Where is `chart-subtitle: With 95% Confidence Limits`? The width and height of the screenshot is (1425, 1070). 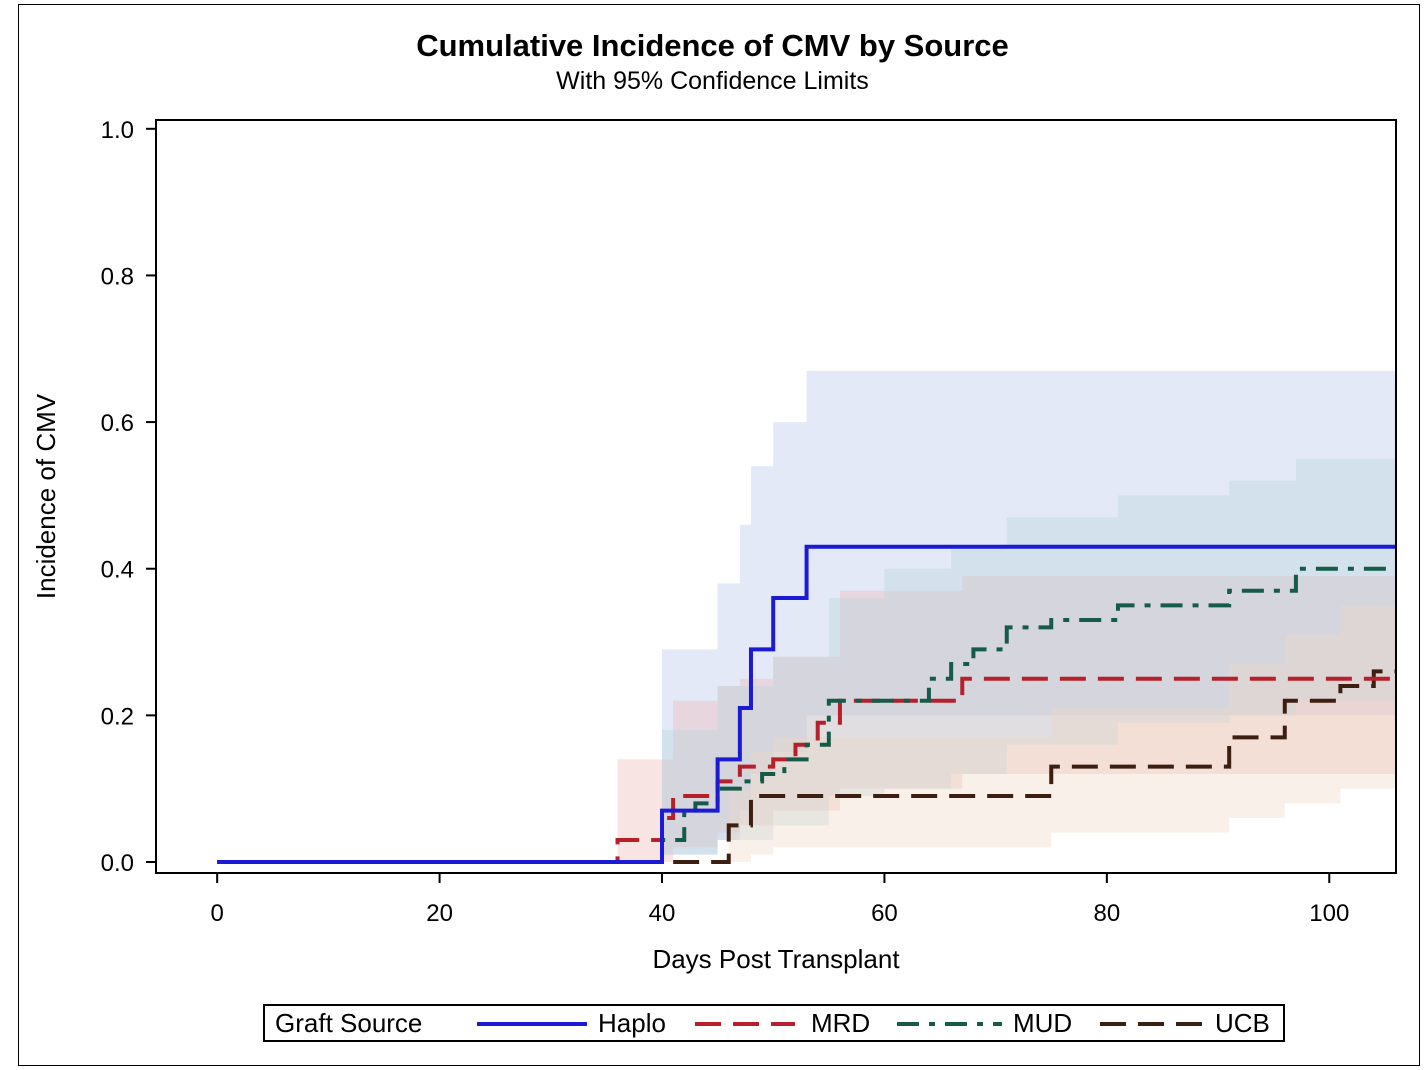
chart-subtitle: With 95% Confidence Limits is located at coordinates (712, 81).